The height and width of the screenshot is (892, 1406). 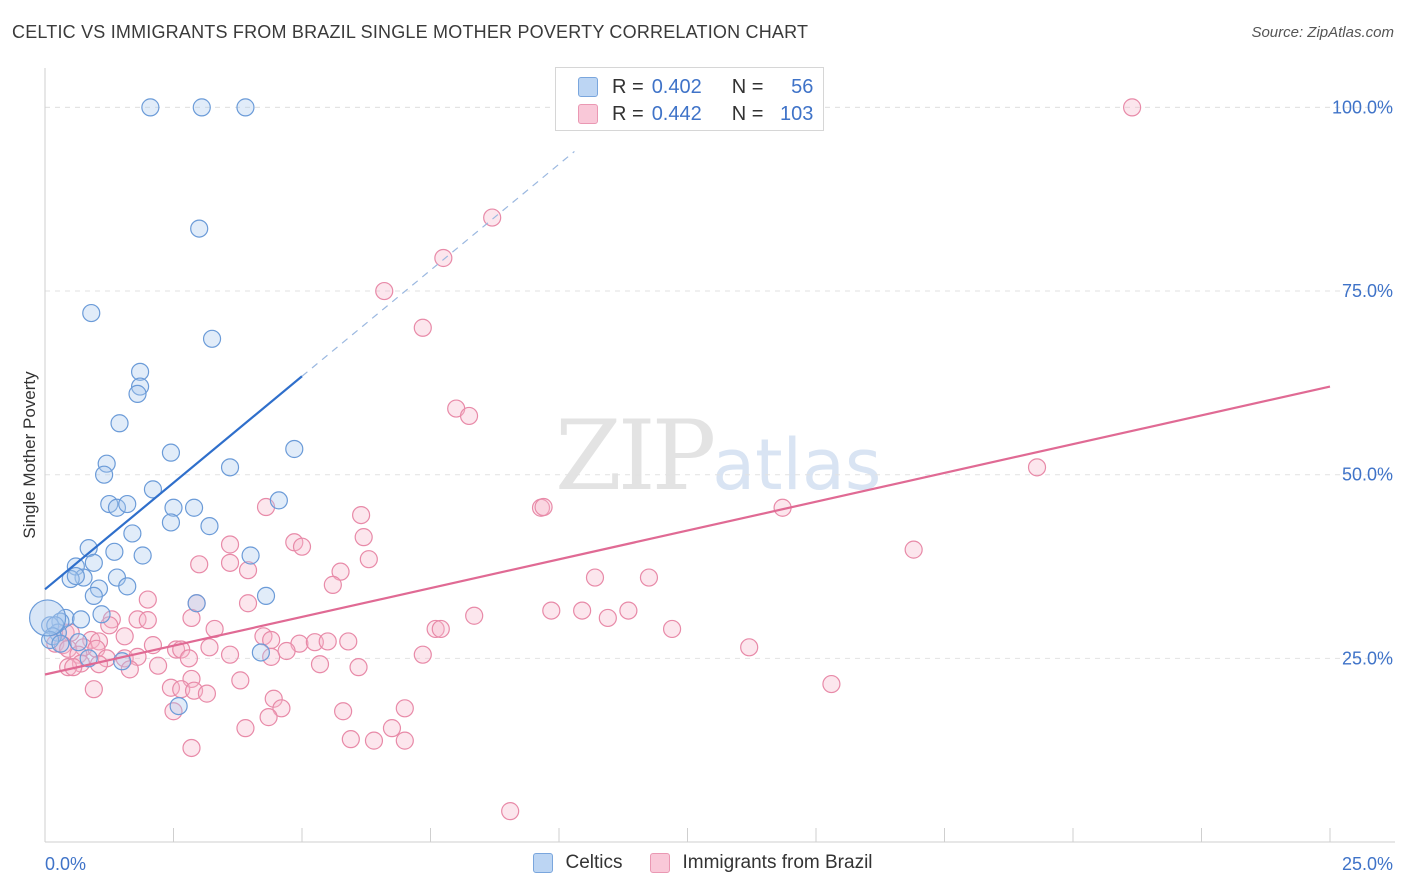 What do you see at coordinates (635, 456) in the screenshot?
I see `watermark-zip: ZIP` at bounding box center [635, 456].